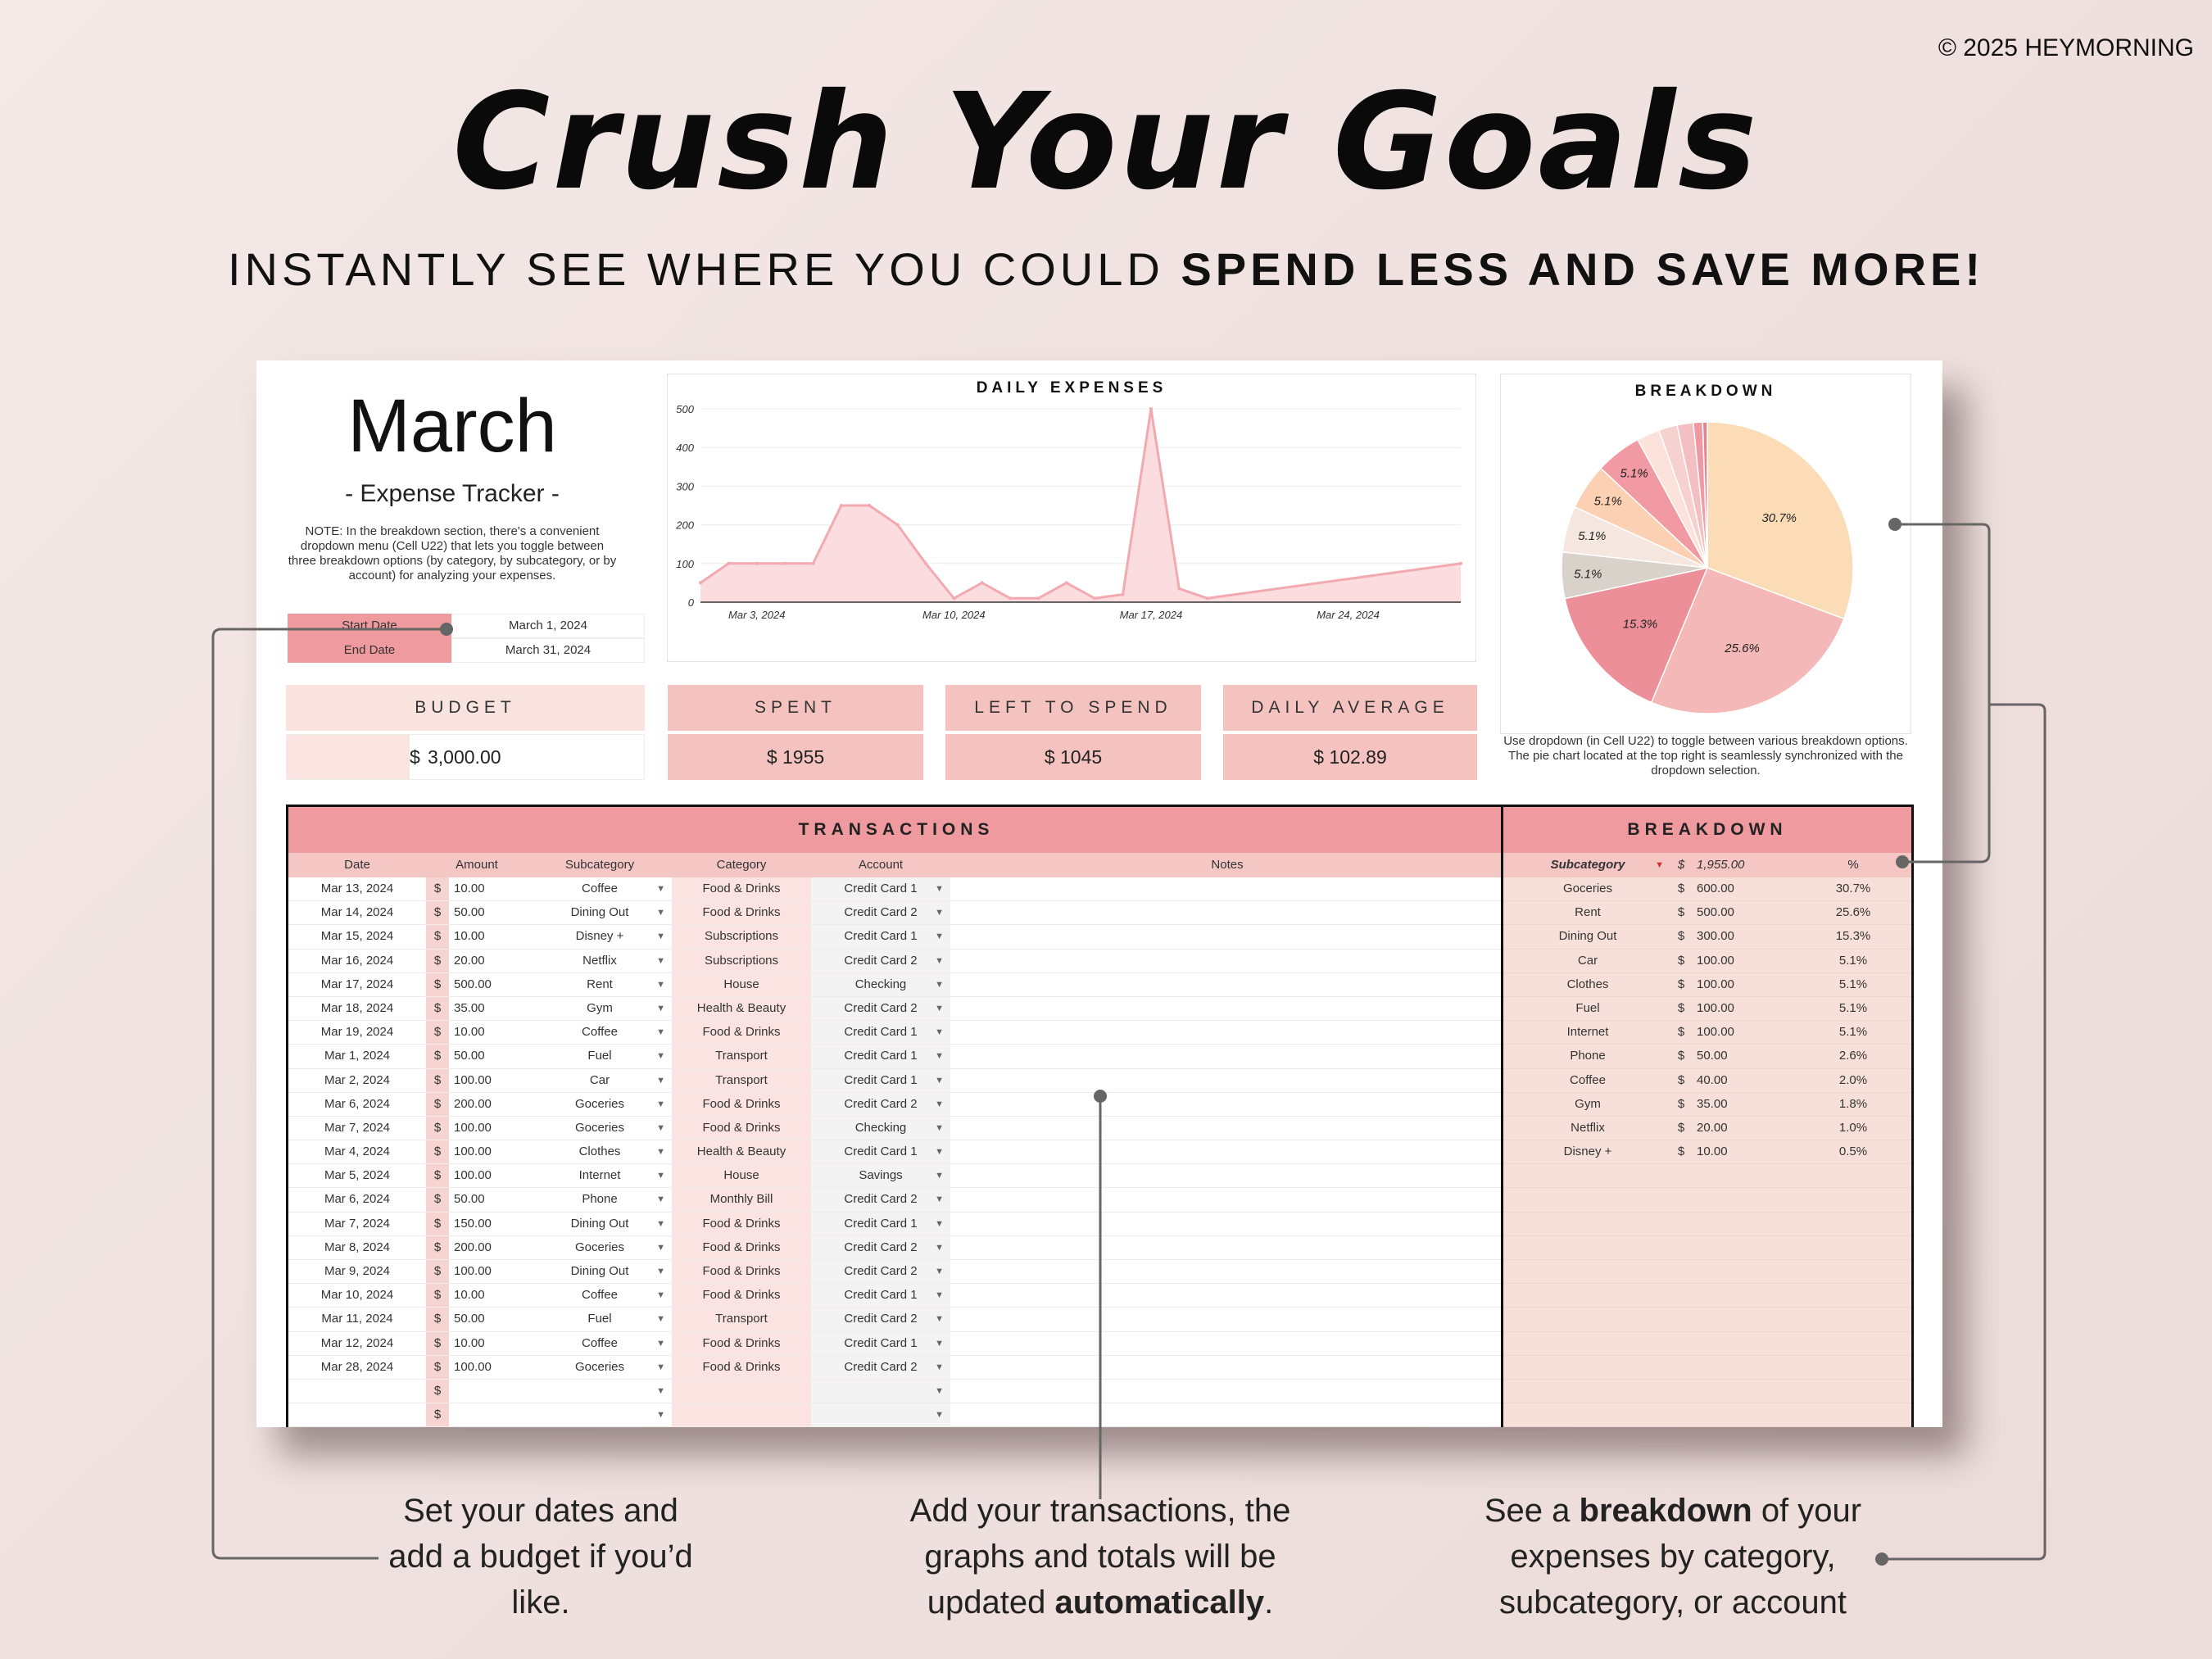 The width and height of the screenshot is (2212, 1659). What do you see at coordinates (357, 912) in the screenshot?
I see `cell-date: Mar 14, 2024` at bounding box center [357, 912].